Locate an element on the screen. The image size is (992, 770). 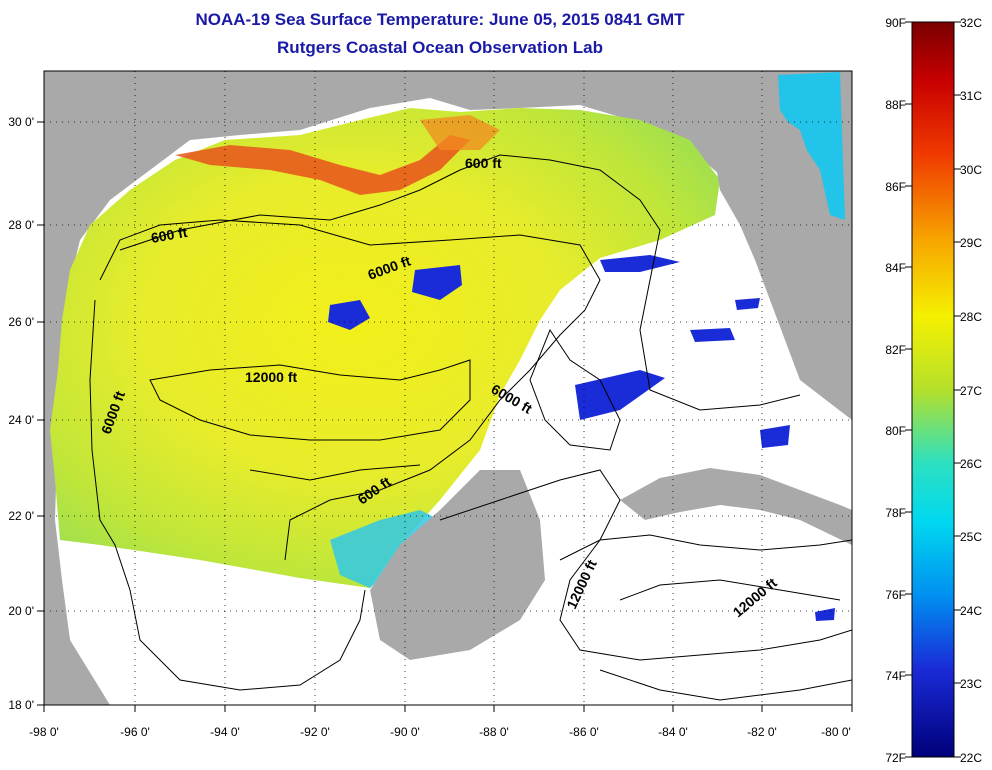
colorbar-f-label: 82F is located at coordinates (895, 350).